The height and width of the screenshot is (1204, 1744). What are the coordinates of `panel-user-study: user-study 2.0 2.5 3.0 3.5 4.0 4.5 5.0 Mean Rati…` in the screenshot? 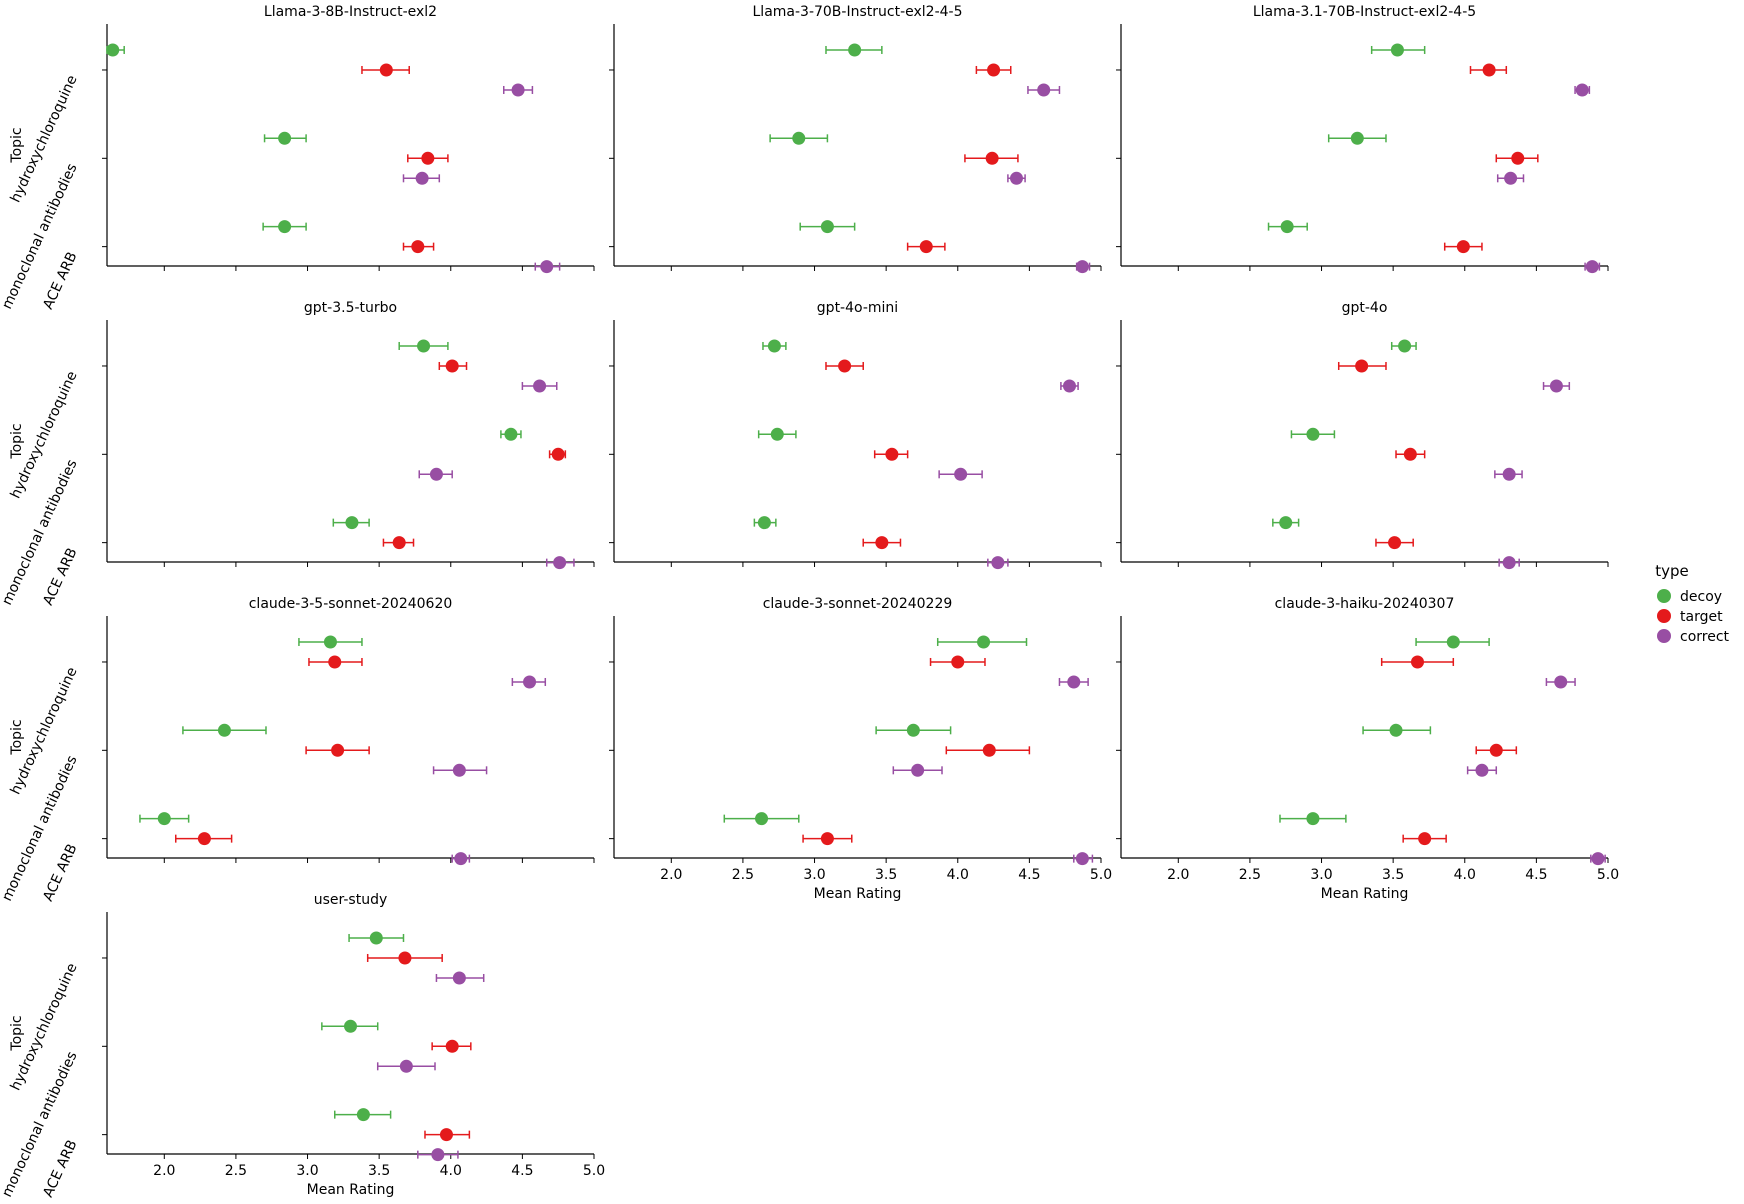 It's located at (302, 1046).